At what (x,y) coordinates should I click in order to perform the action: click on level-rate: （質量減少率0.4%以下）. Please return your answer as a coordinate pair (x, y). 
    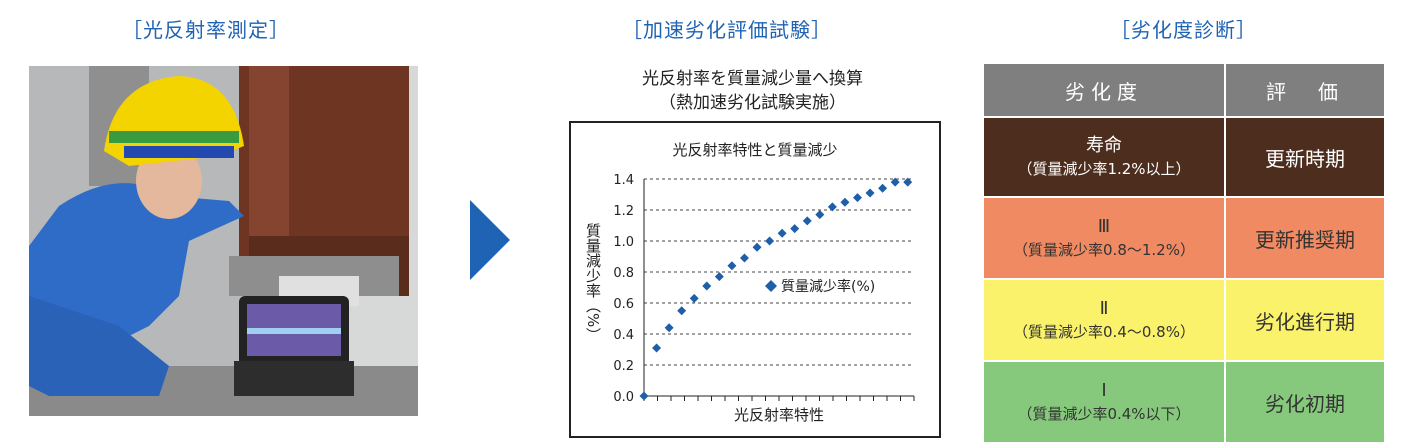
    Looking at the image, I should click on (1104, 414).